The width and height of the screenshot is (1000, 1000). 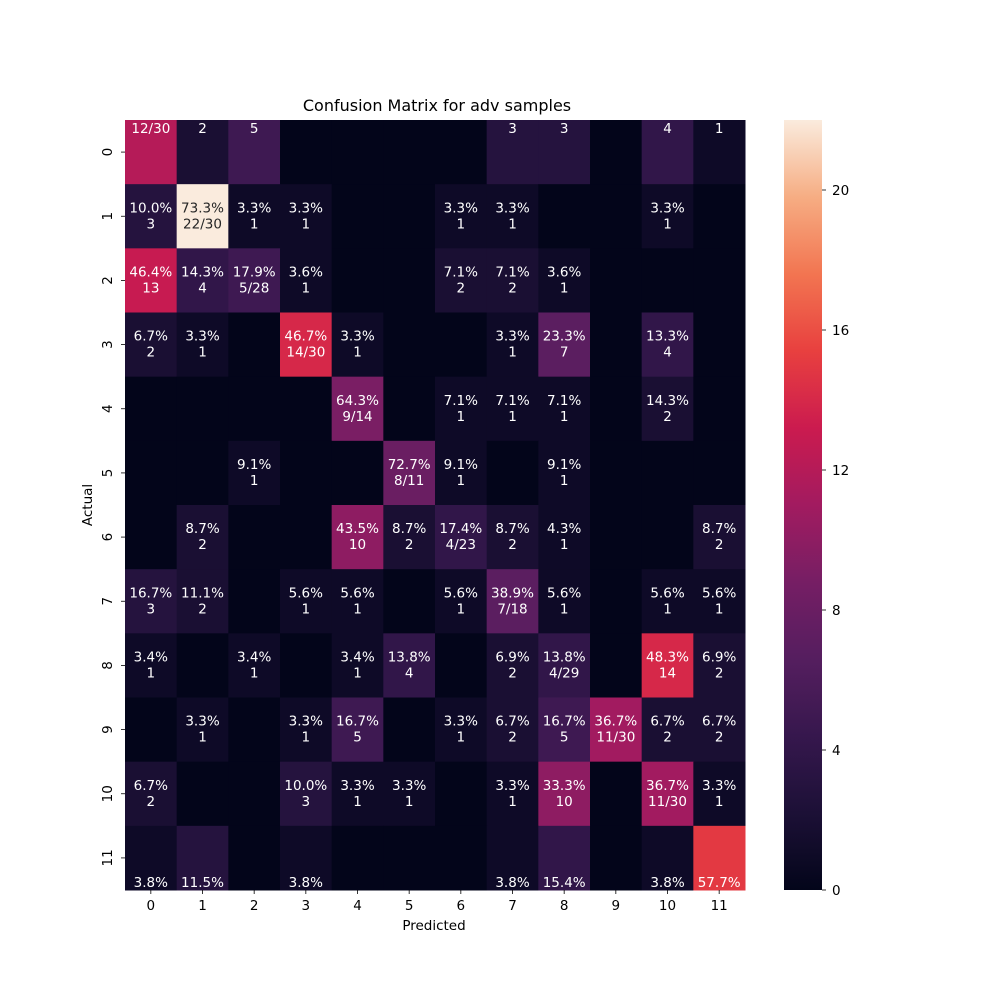 What do you see at coordinates (667, 802) in the screenshot?
I see `cell-label-r10-c10-1: 11/30` at bounding box center [667, 802].